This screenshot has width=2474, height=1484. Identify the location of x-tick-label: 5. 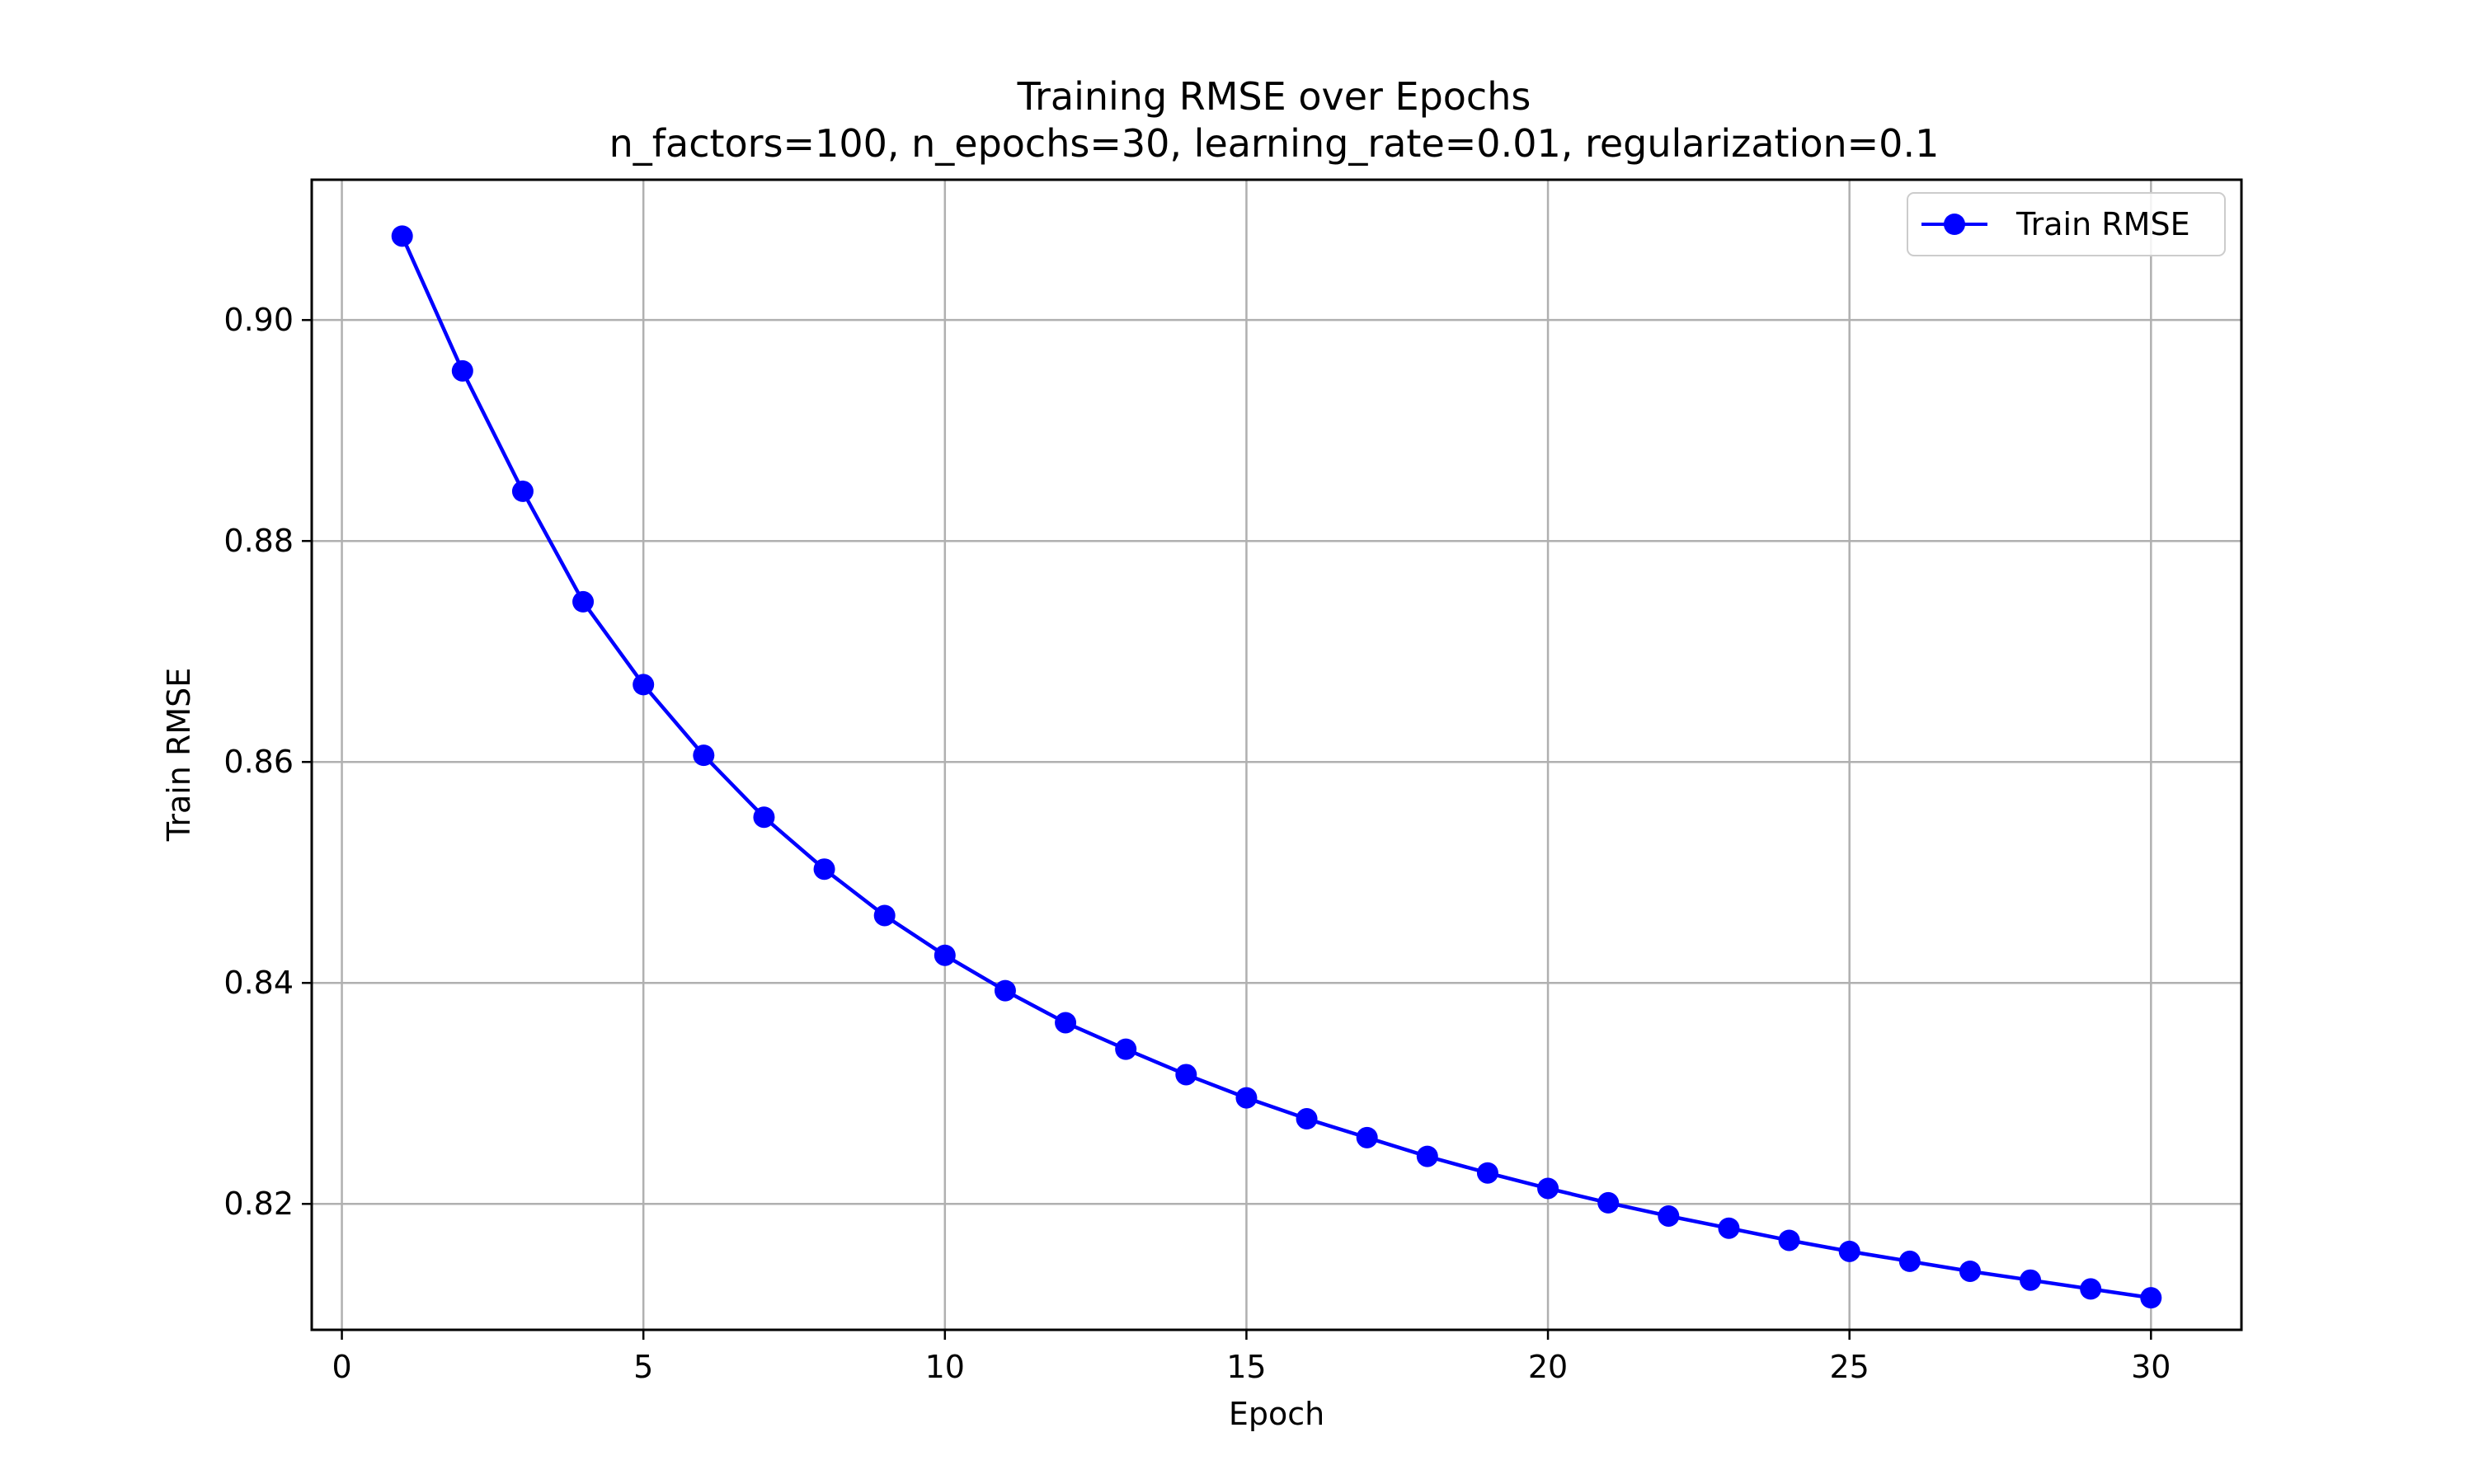
(643, 1367).